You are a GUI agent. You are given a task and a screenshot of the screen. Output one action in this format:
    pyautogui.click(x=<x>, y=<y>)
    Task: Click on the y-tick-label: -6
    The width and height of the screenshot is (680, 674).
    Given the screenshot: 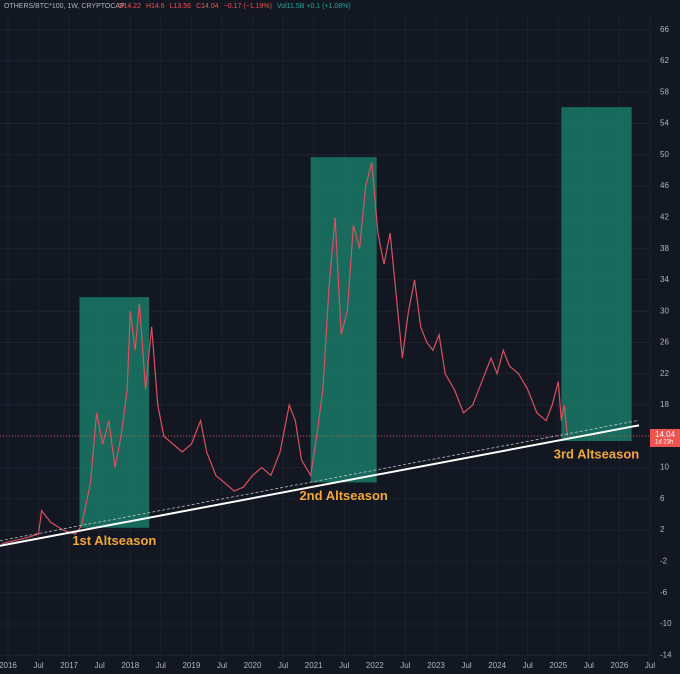 What is the action you would take?
    pyautogui.click(x=664, y=592)
    